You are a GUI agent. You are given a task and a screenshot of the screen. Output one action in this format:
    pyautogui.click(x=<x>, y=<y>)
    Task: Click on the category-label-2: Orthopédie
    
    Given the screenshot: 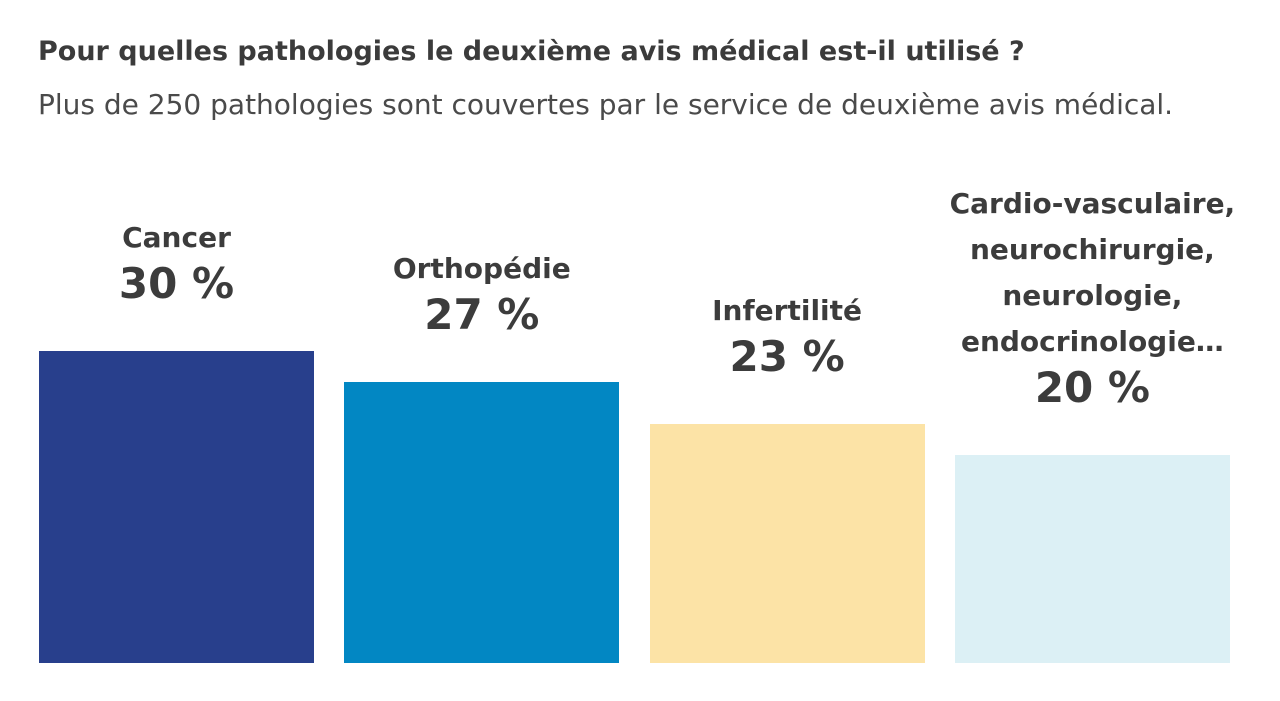 What is the action you would take?
    pyautogui.click(x=481, y=269)
    